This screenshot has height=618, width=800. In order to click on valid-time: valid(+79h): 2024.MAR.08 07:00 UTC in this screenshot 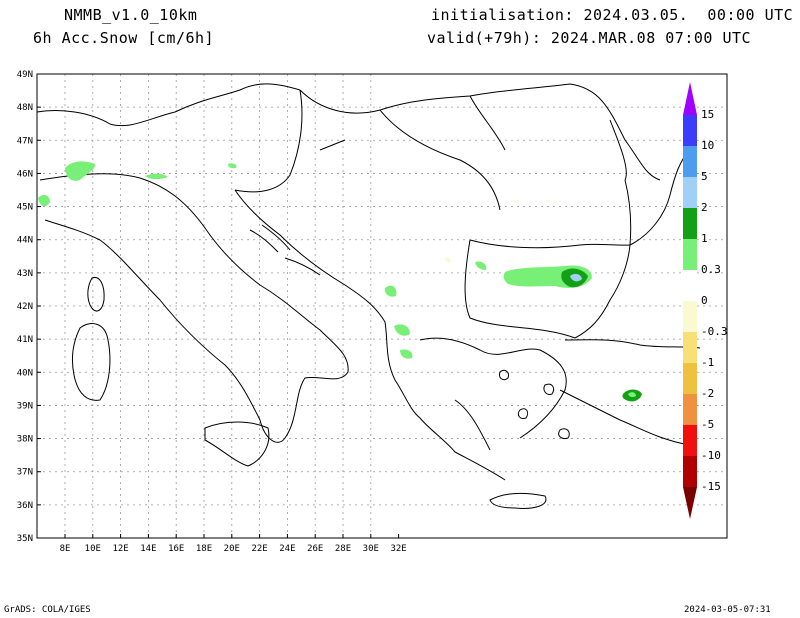, I will do `click(589, 38)`.